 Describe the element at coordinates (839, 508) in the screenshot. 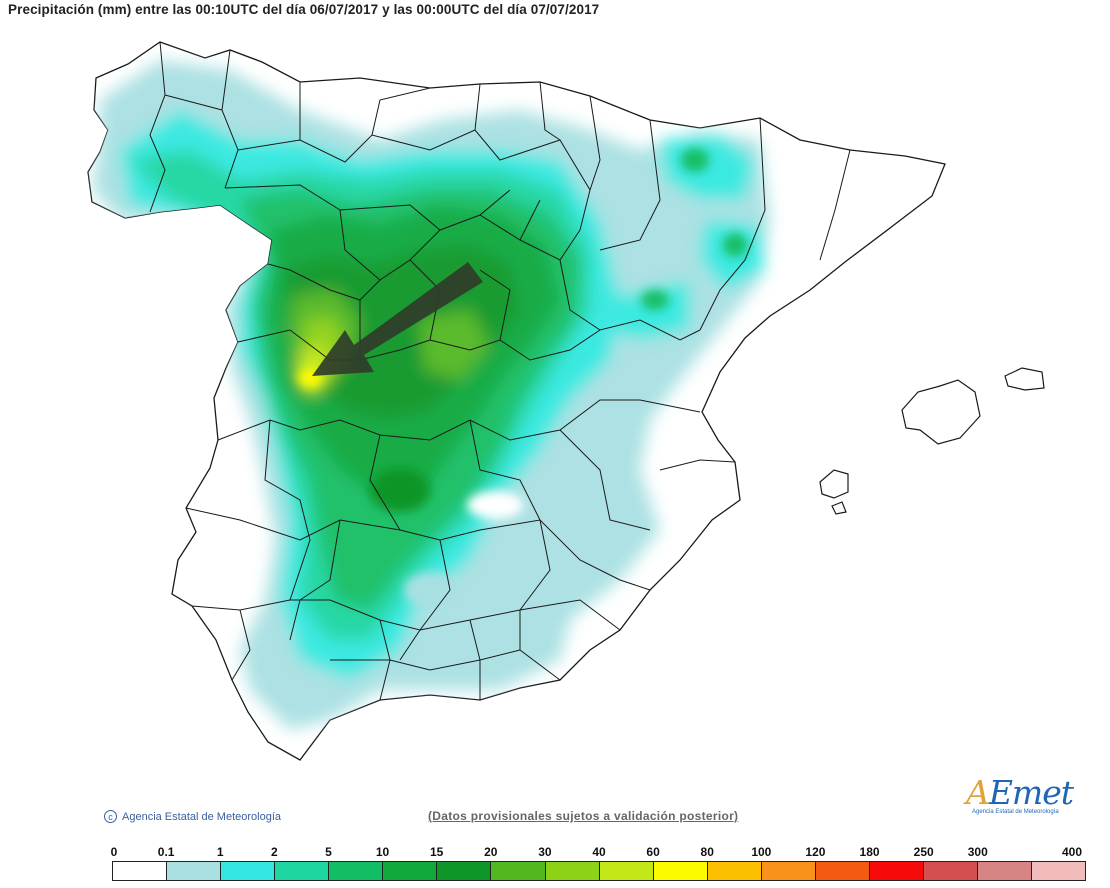

I see `formentera` at that location.